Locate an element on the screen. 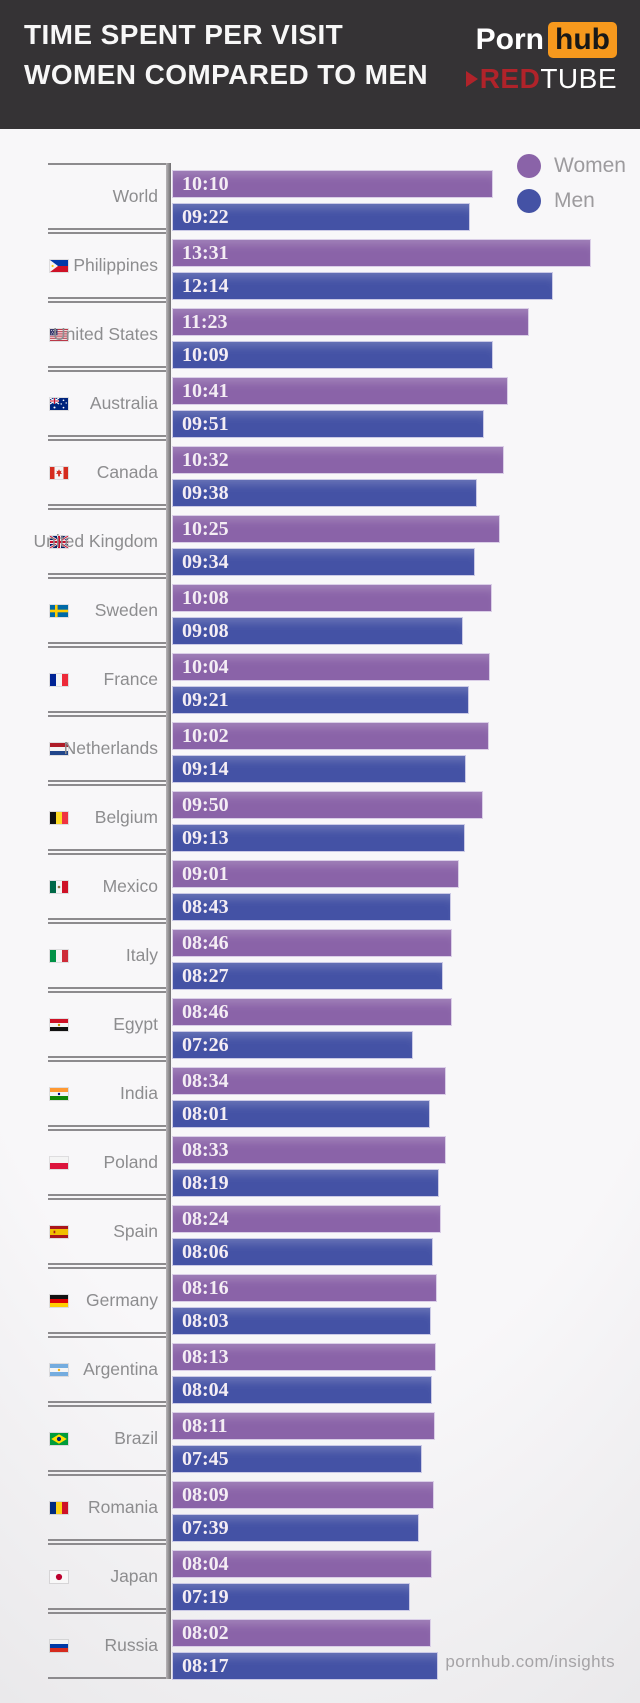  men-bar: 08:06 is located at coordinates (302, 1252).